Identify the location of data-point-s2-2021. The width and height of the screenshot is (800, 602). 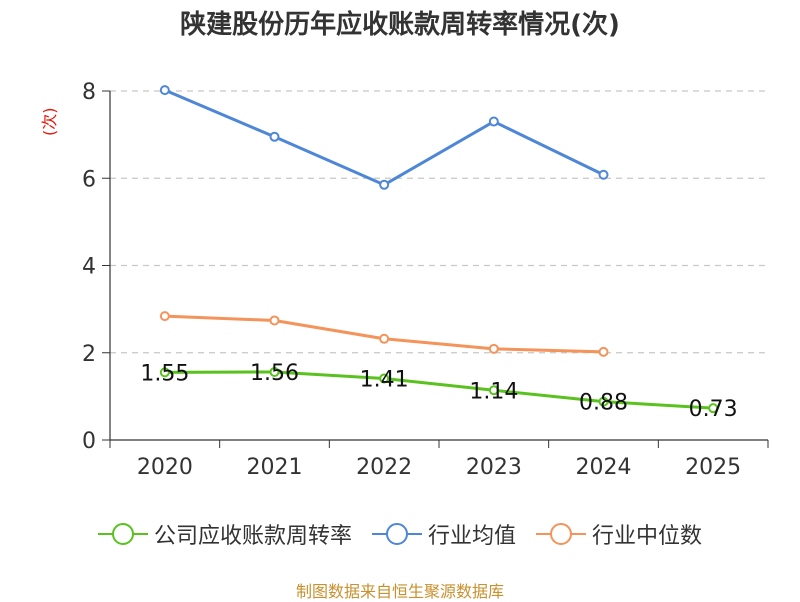
(274, 320).